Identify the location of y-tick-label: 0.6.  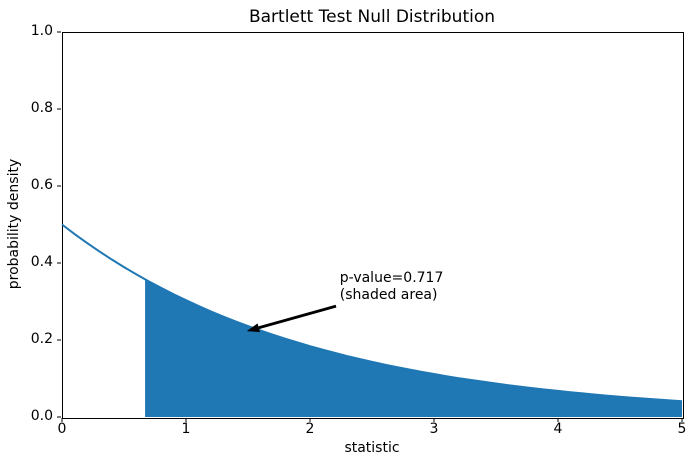
(41, 185).